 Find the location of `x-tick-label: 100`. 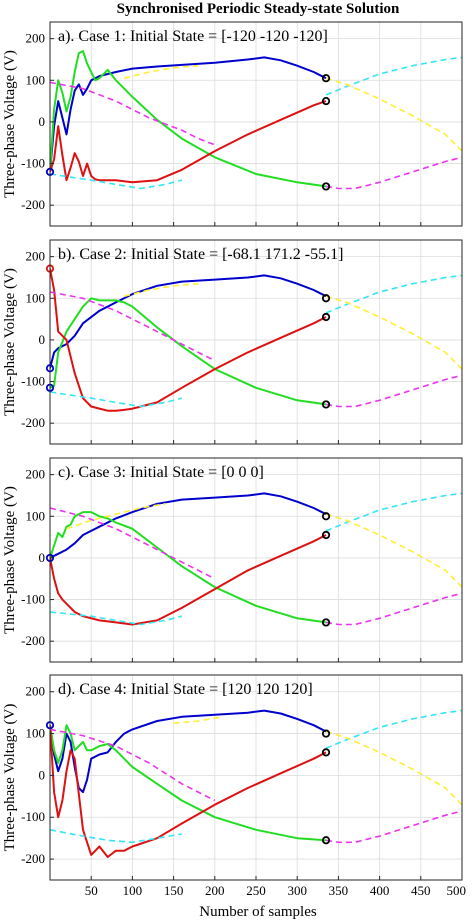

x-tick-label: 100 is located at coordinates (133, 890).